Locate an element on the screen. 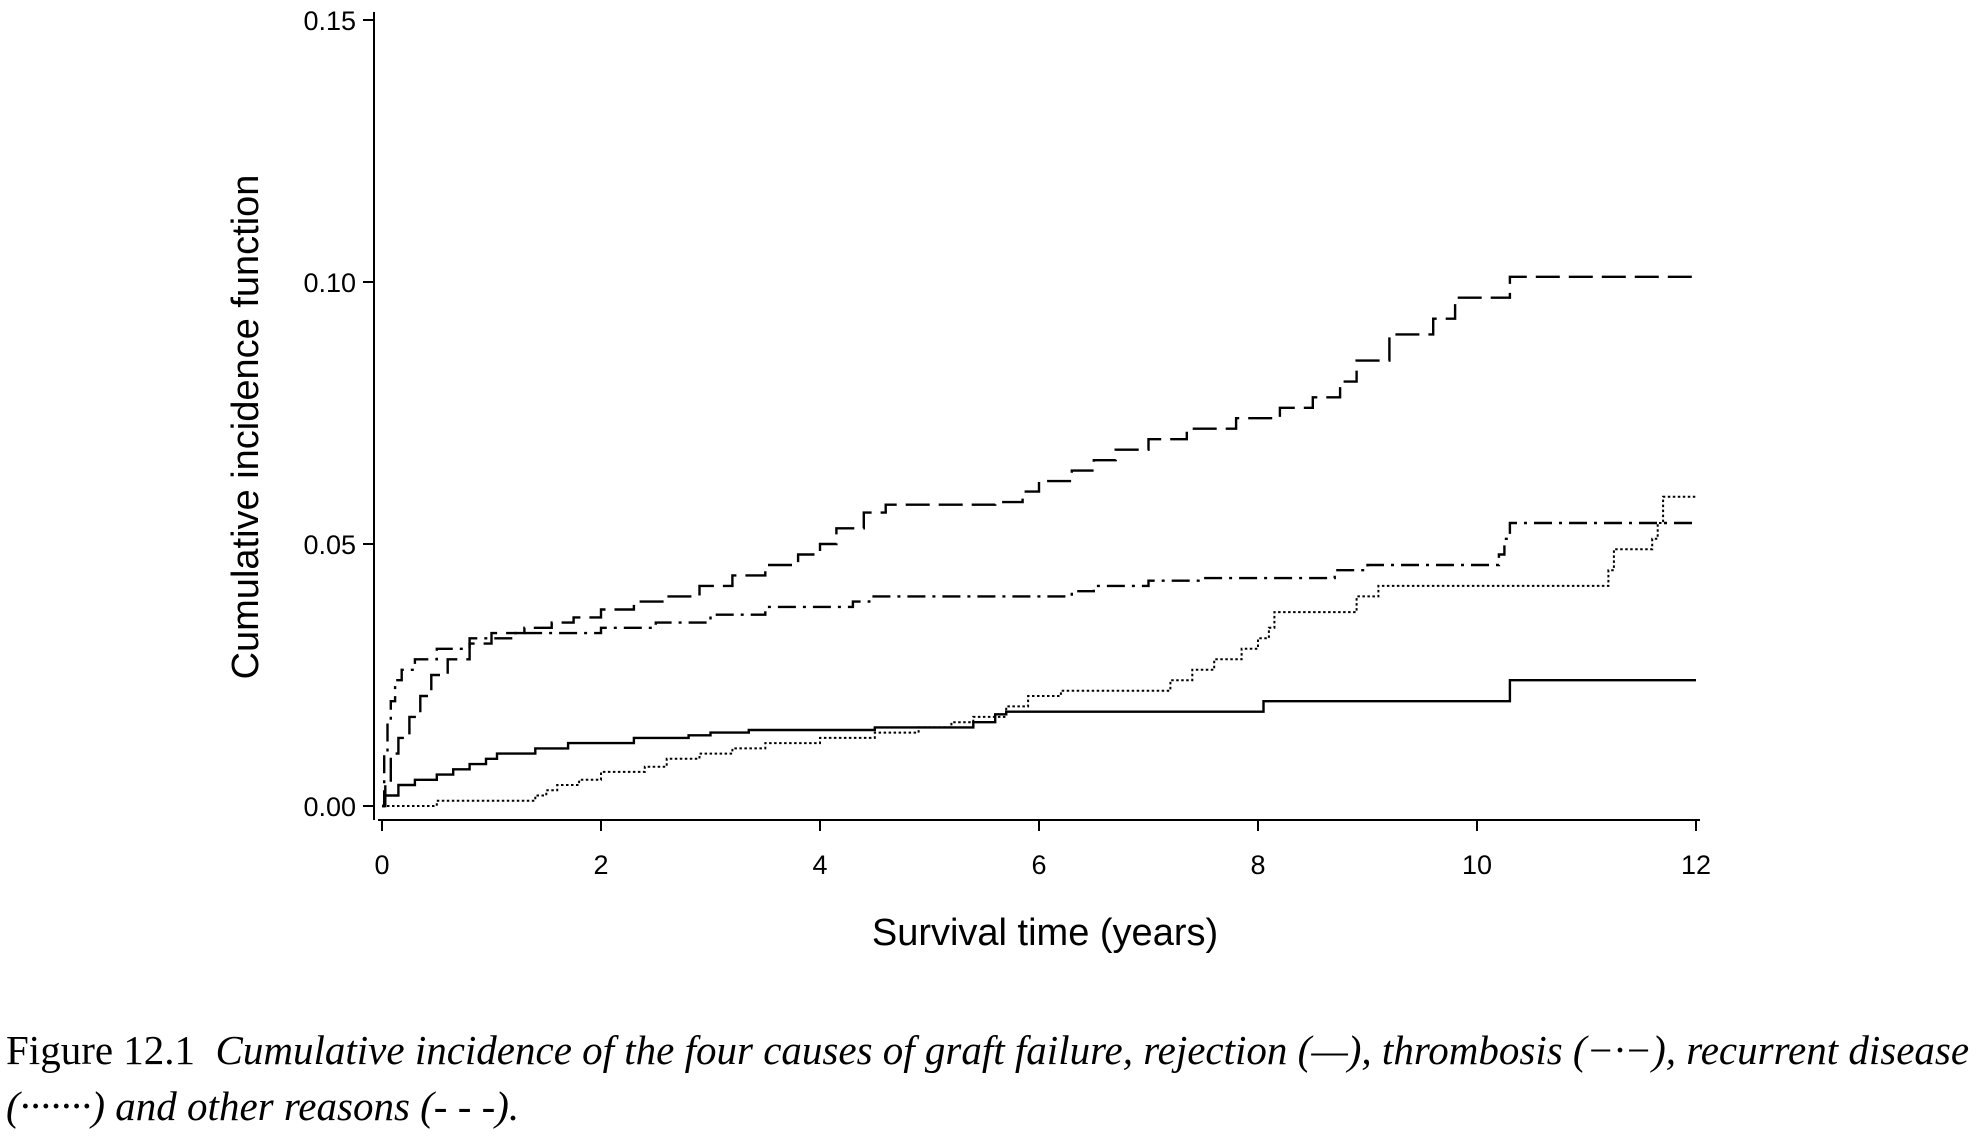 The image size is (1988, 1137). y-tick-label: 0.00 is located at coordinates (329, 807).